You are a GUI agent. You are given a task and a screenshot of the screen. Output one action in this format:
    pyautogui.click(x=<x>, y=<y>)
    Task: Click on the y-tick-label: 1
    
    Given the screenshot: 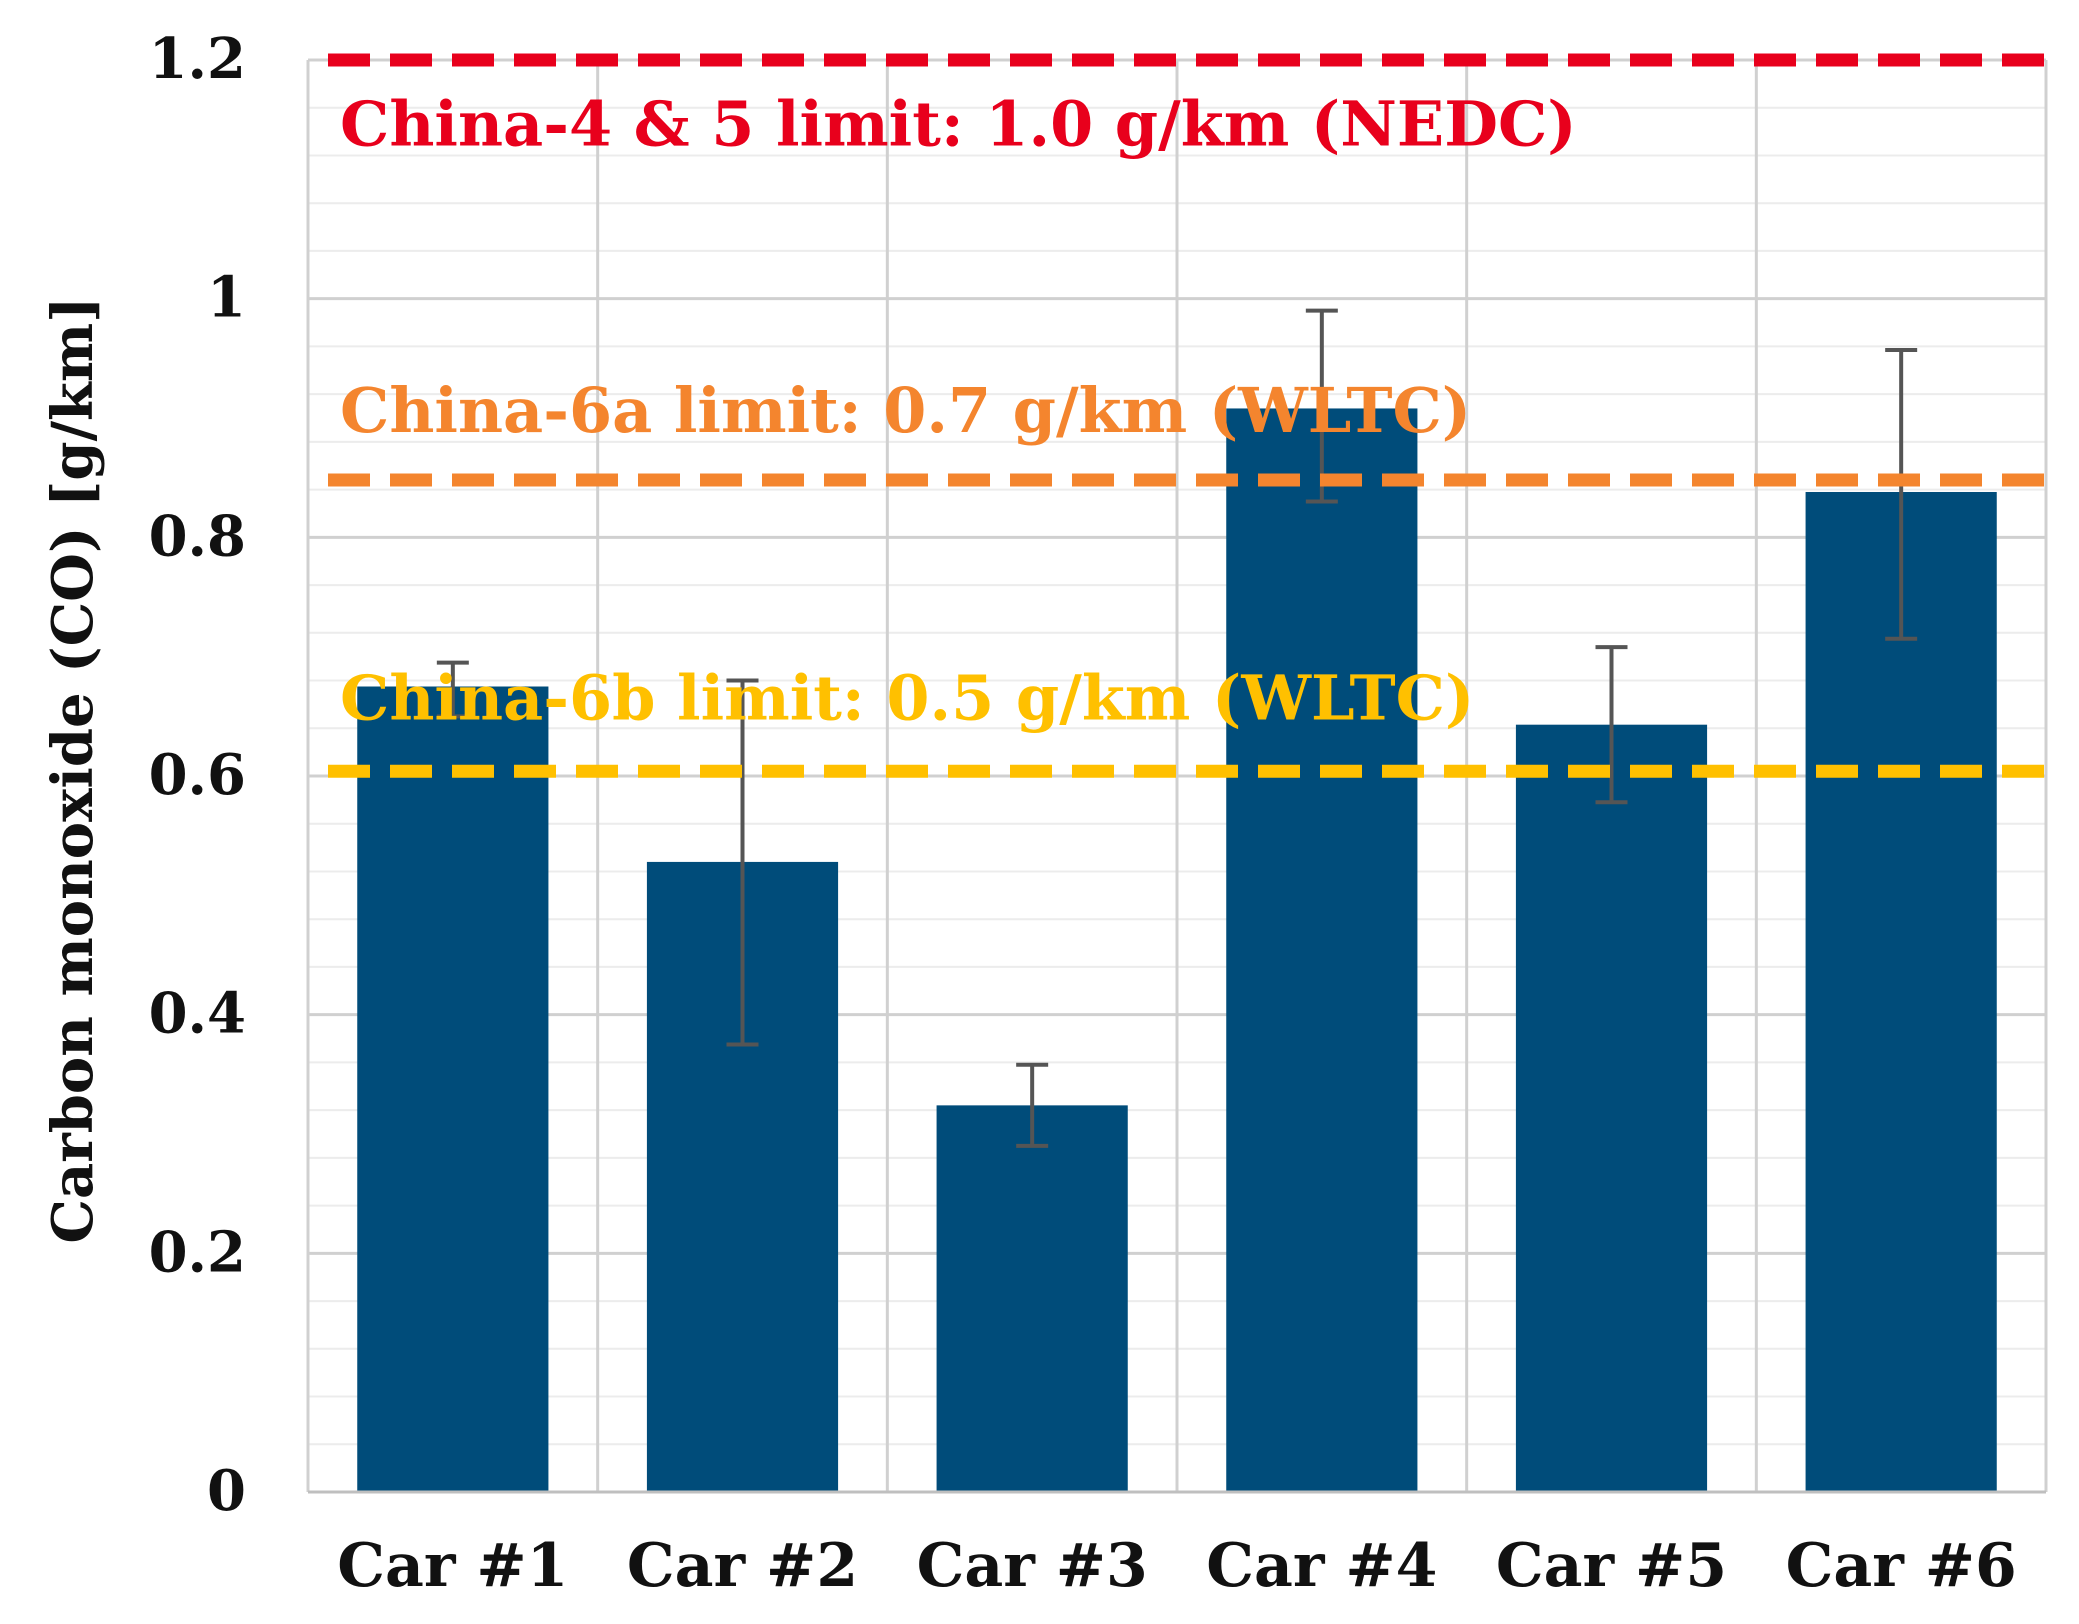 What is the action you would take?
    pyautogui.click(x=226, y=298)
    